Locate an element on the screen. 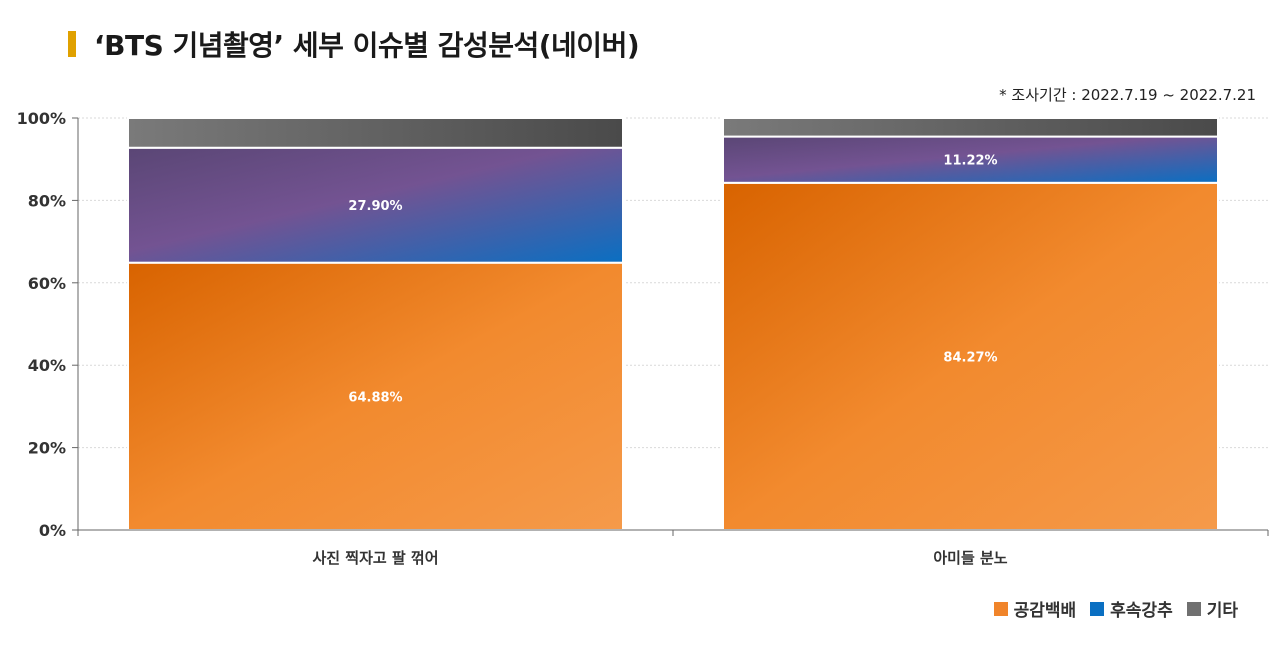  title-text: ‘BTS 기념촬영’ 세부 이슈별 감성분석(네이버) is located at coordinates (367, 45).